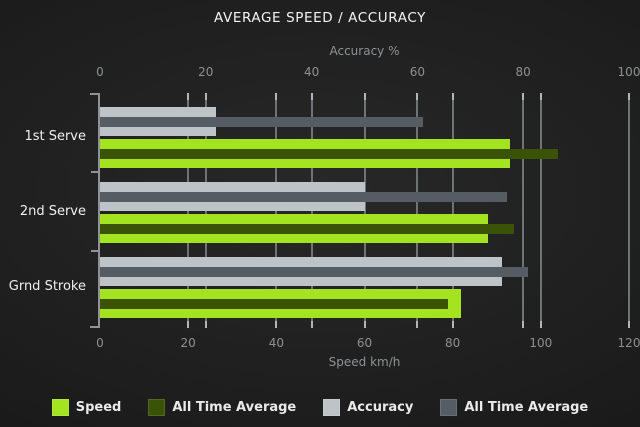  Describe the element at coordinates (95, 327) in the screenshot. I see `axis-bottom-cap` at that location.